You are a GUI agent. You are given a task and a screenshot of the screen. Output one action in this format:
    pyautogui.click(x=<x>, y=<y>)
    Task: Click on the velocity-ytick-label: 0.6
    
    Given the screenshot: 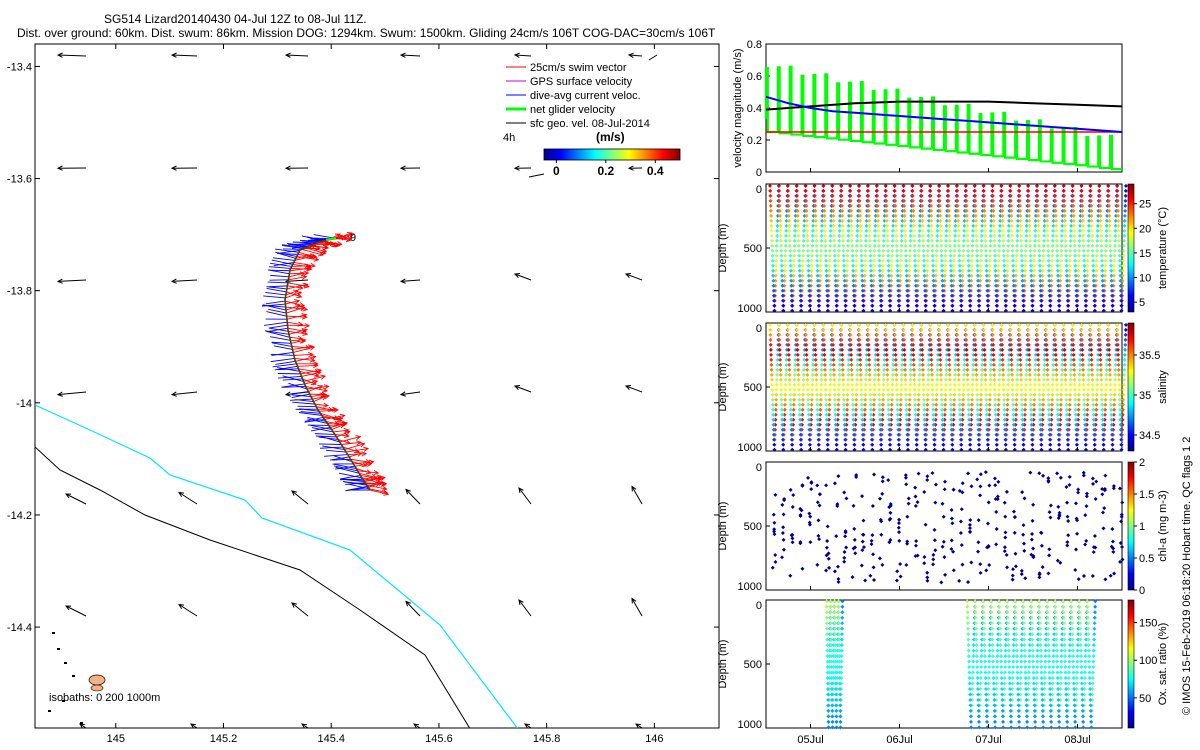 What is the action you would take?
    pyautogui.click(x=754, y=77)
    